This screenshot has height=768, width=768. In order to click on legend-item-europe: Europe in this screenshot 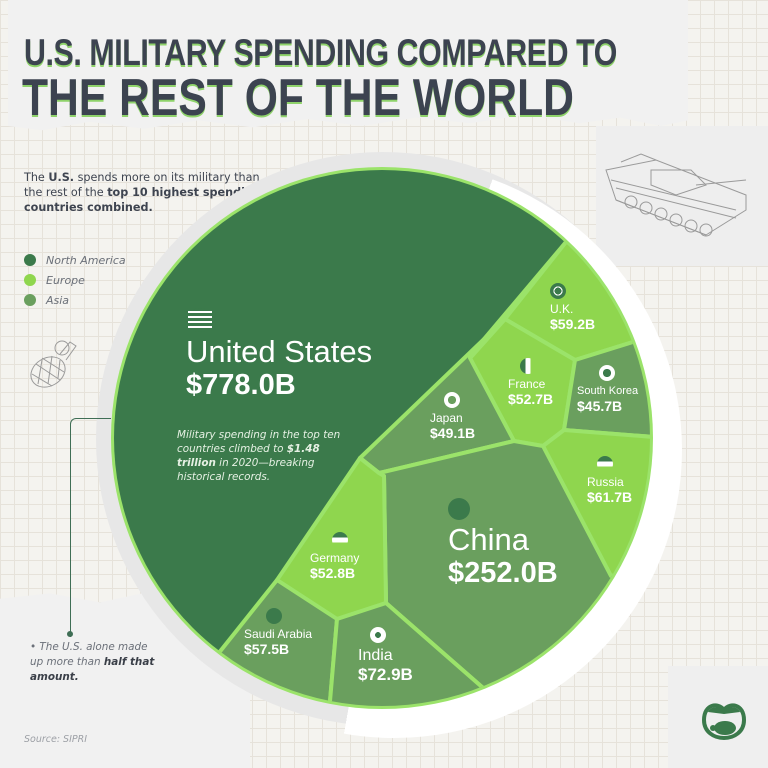, I will do `click(75, 280)`.